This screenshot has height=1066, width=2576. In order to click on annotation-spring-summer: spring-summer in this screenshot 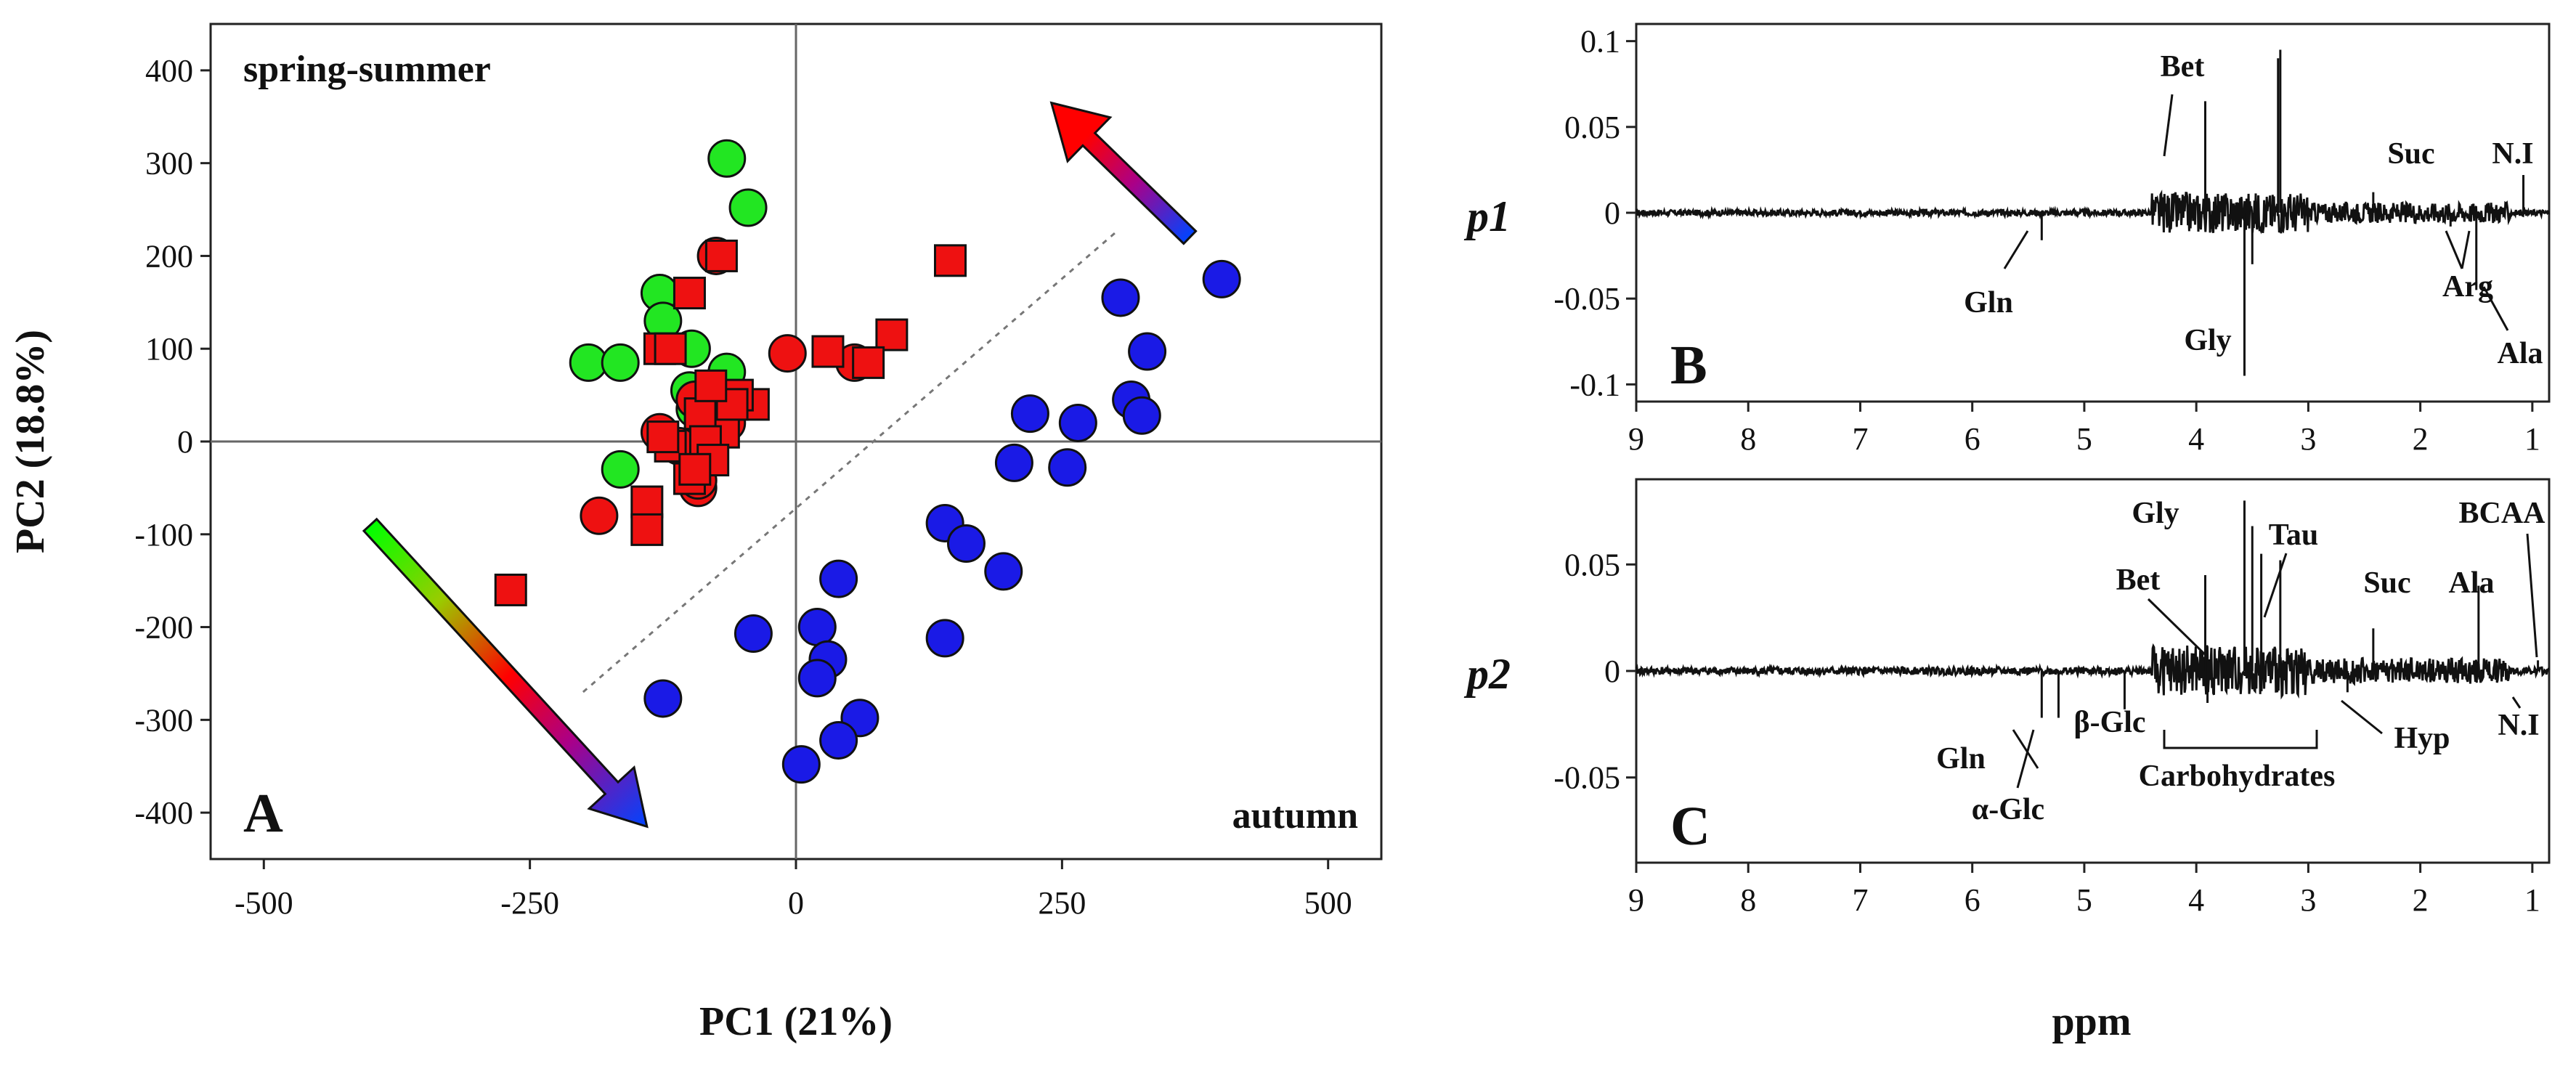, I will do `click(367, 69)`.